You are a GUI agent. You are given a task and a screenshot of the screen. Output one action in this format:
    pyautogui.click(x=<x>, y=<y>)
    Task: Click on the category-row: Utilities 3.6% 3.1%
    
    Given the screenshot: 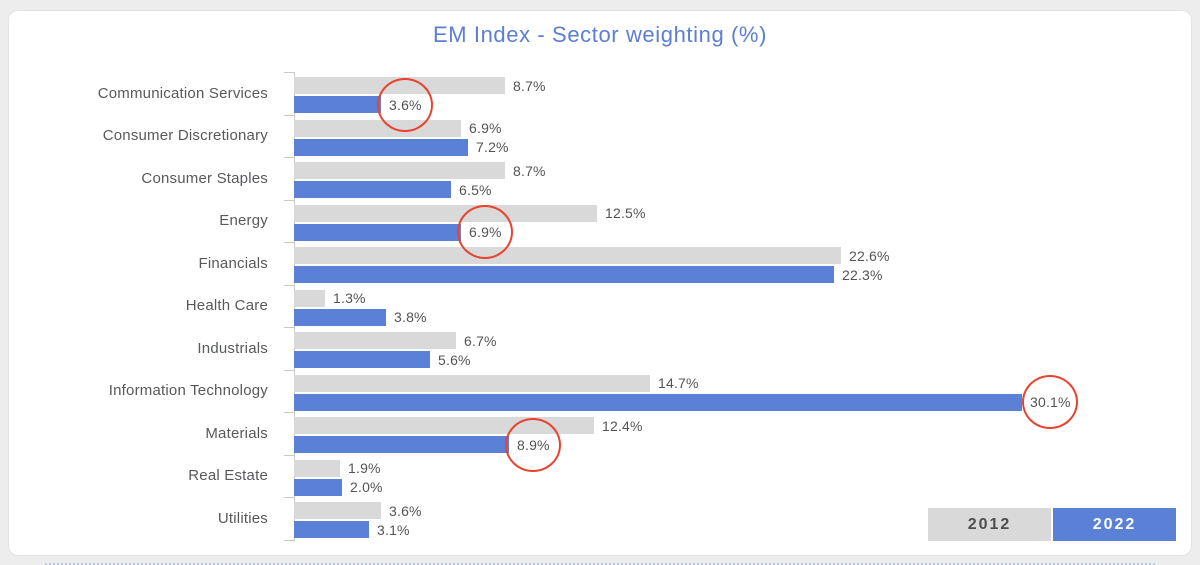 What is the action you would take?
    pyautogui.click(x=610, y=518)
    